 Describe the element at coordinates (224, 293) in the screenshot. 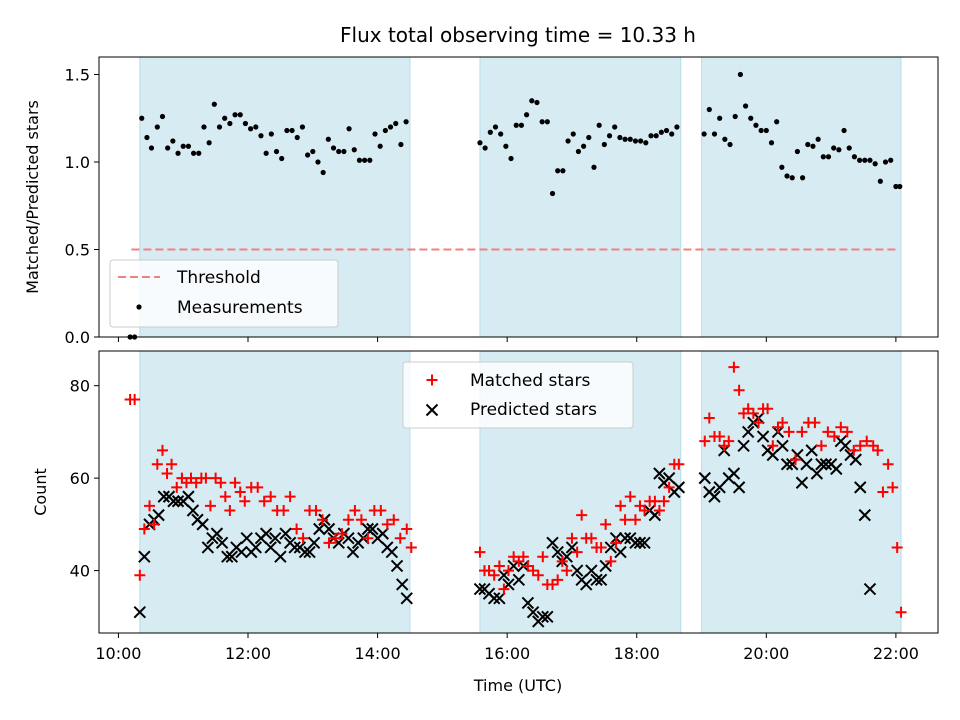

I see `ratio-legend-box` at that location.